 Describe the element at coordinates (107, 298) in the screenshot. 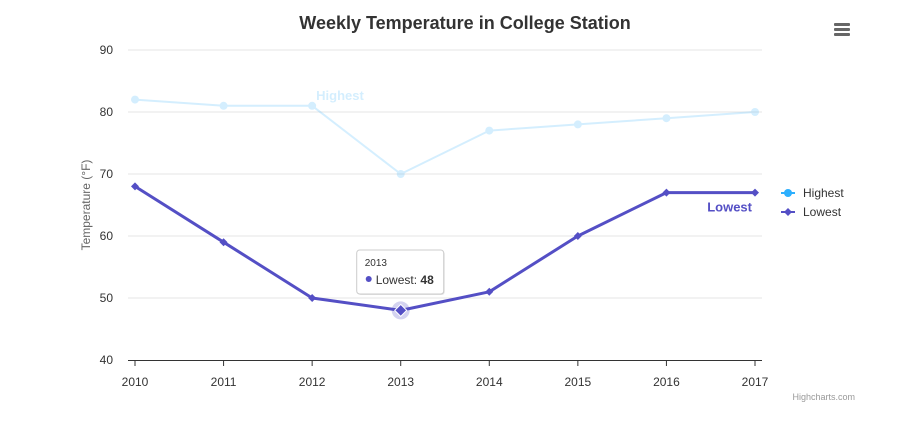

I see `y-tick-label: 50` at that location.